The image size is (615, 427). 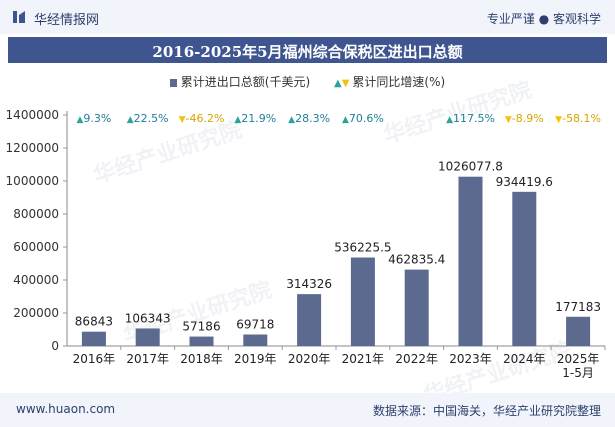 What do you see at coordinates (19, 17) in the screenshot?
I see `logo-icon` at bounding box center [19, 17].